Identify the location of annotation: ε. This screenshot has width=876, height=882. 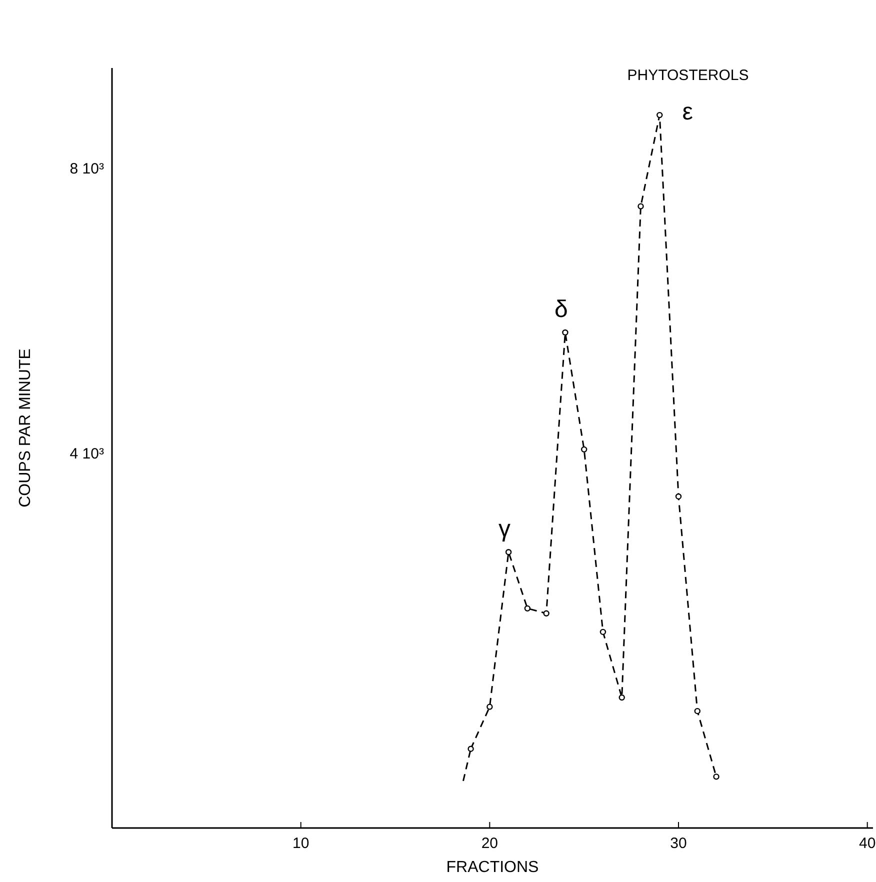
(688, 112).